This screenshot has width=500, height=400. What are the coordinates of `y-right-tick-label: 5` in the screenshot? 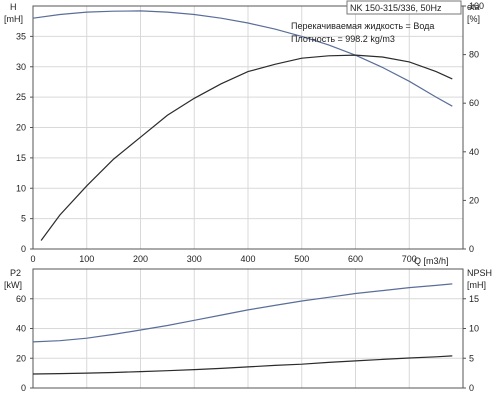 It's located at (471, 358).